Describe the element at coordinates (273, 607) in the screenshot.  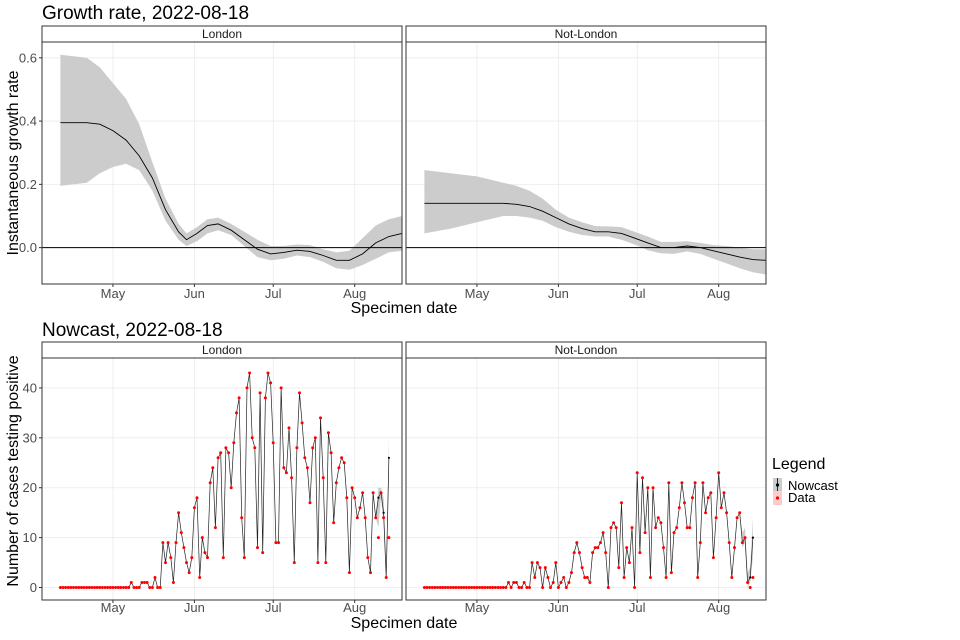
I see `x-tick-label: Jul` at that location.